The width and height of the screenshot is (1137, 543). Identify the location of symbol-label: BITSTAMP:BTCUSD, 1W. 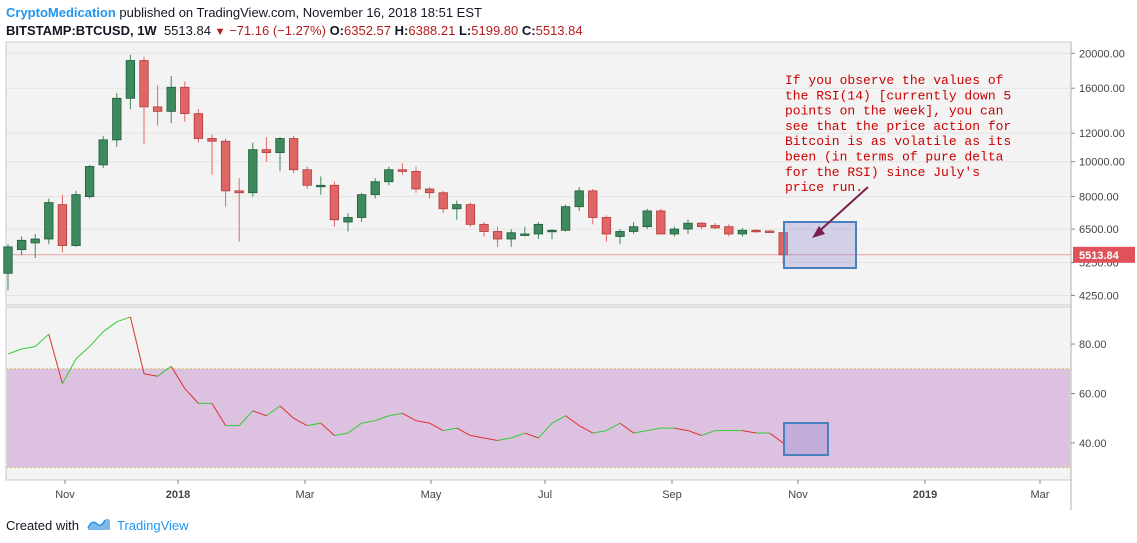
(81, 30).